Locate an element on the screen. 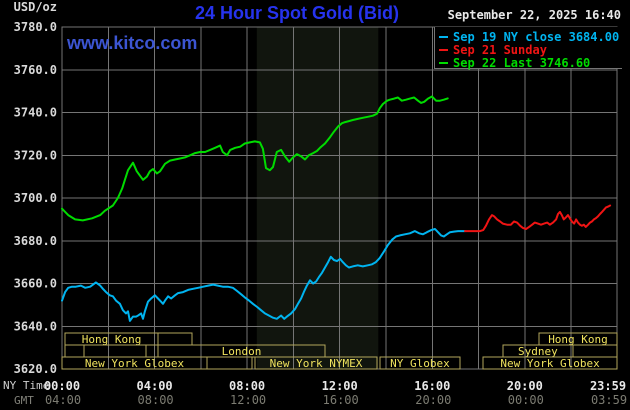 The height and width of the screenshot is (410, 630). legend-row-sep22: Sep 22 Last 3746.60 is located at coordinates (528, 62).